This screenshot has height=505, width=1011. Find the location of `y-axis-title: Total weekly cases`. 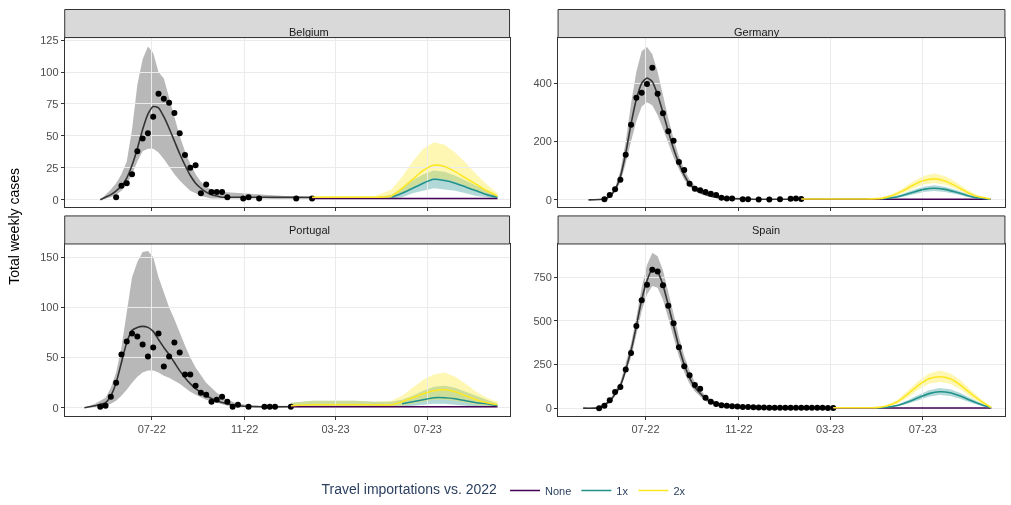

y-axis-title: Total weekly cases is located at coordinates (14, 226).